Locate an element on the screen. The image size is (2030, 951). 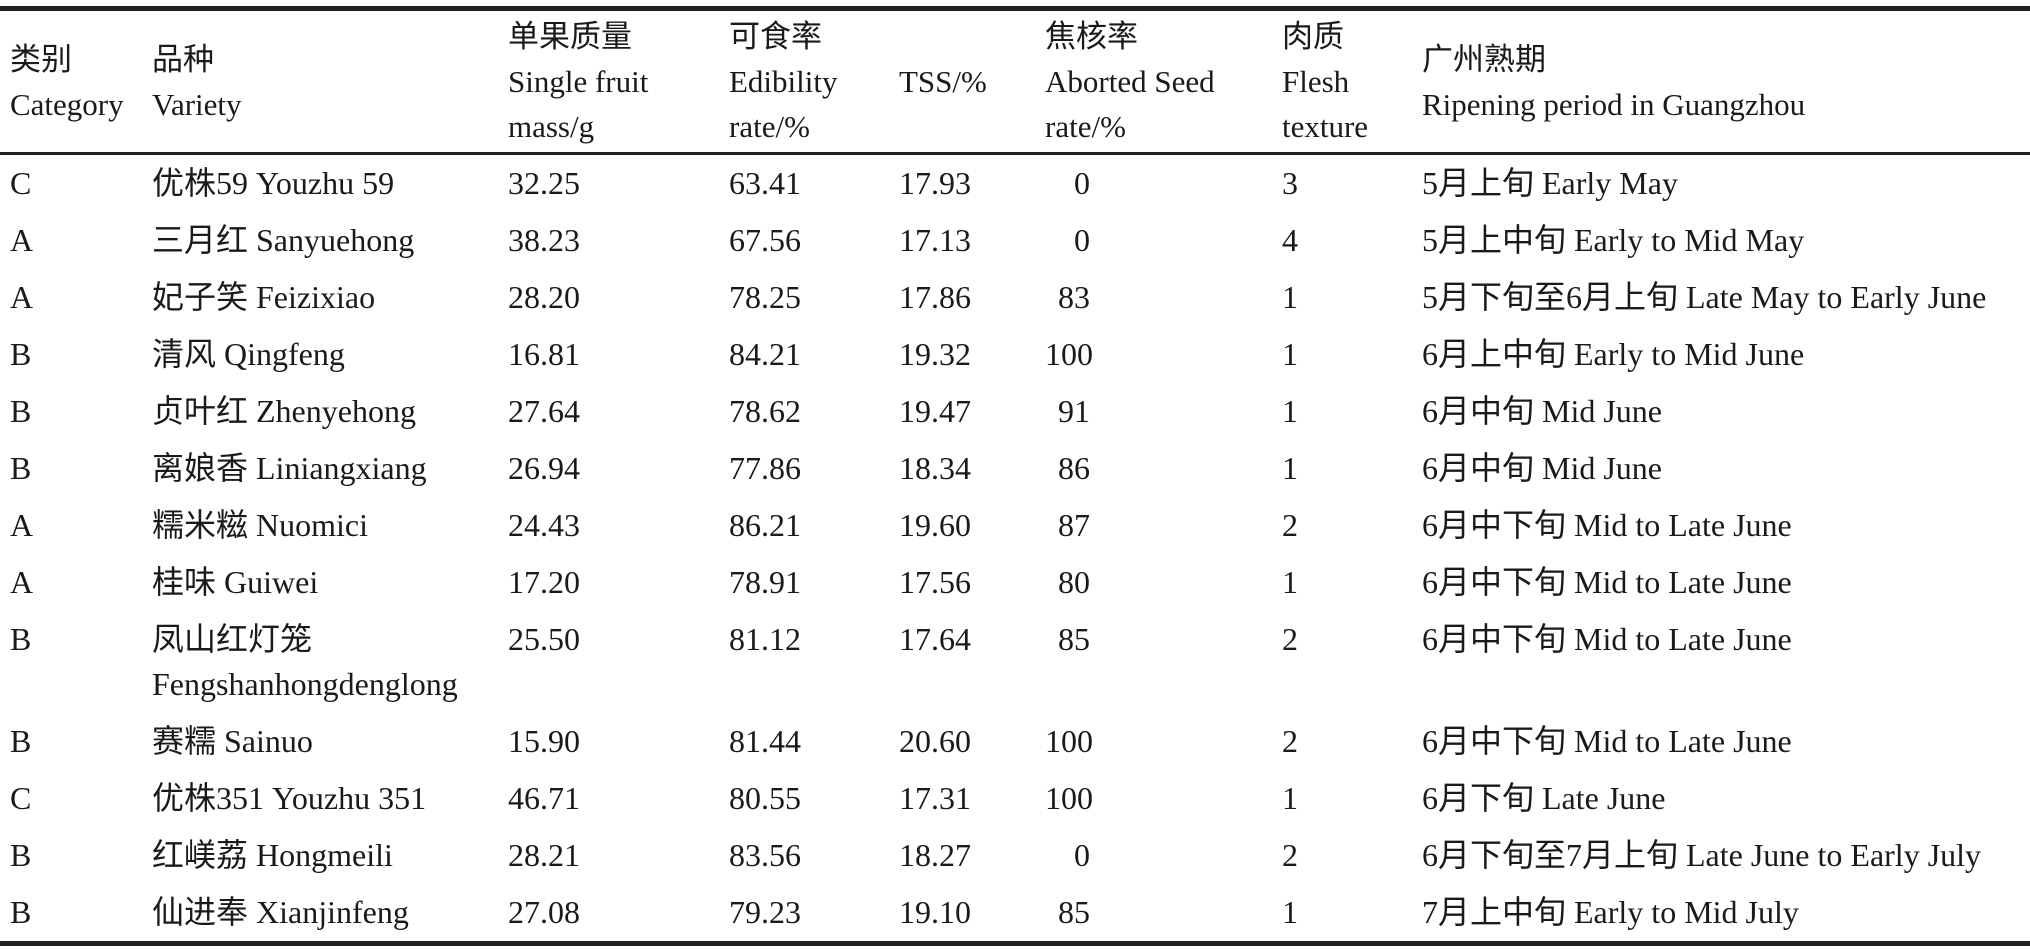
cell-aborted-seed-rate: 80 is located at coordinates (1074, 582).